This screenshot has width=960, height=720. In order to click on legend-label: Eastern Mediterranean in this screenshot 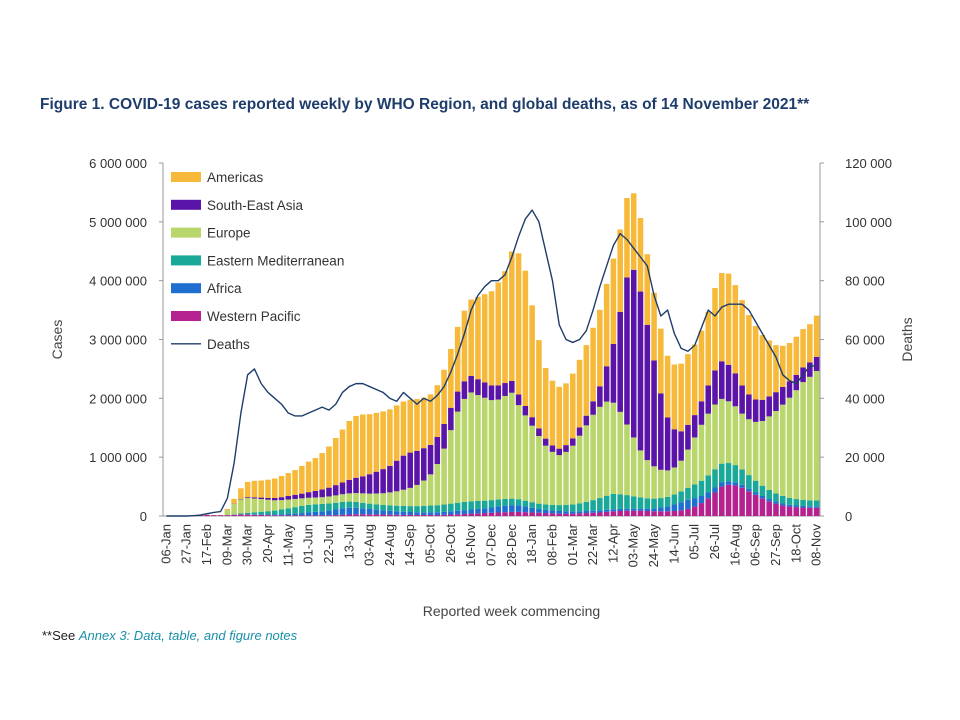, I will do `click(275, 260)`.